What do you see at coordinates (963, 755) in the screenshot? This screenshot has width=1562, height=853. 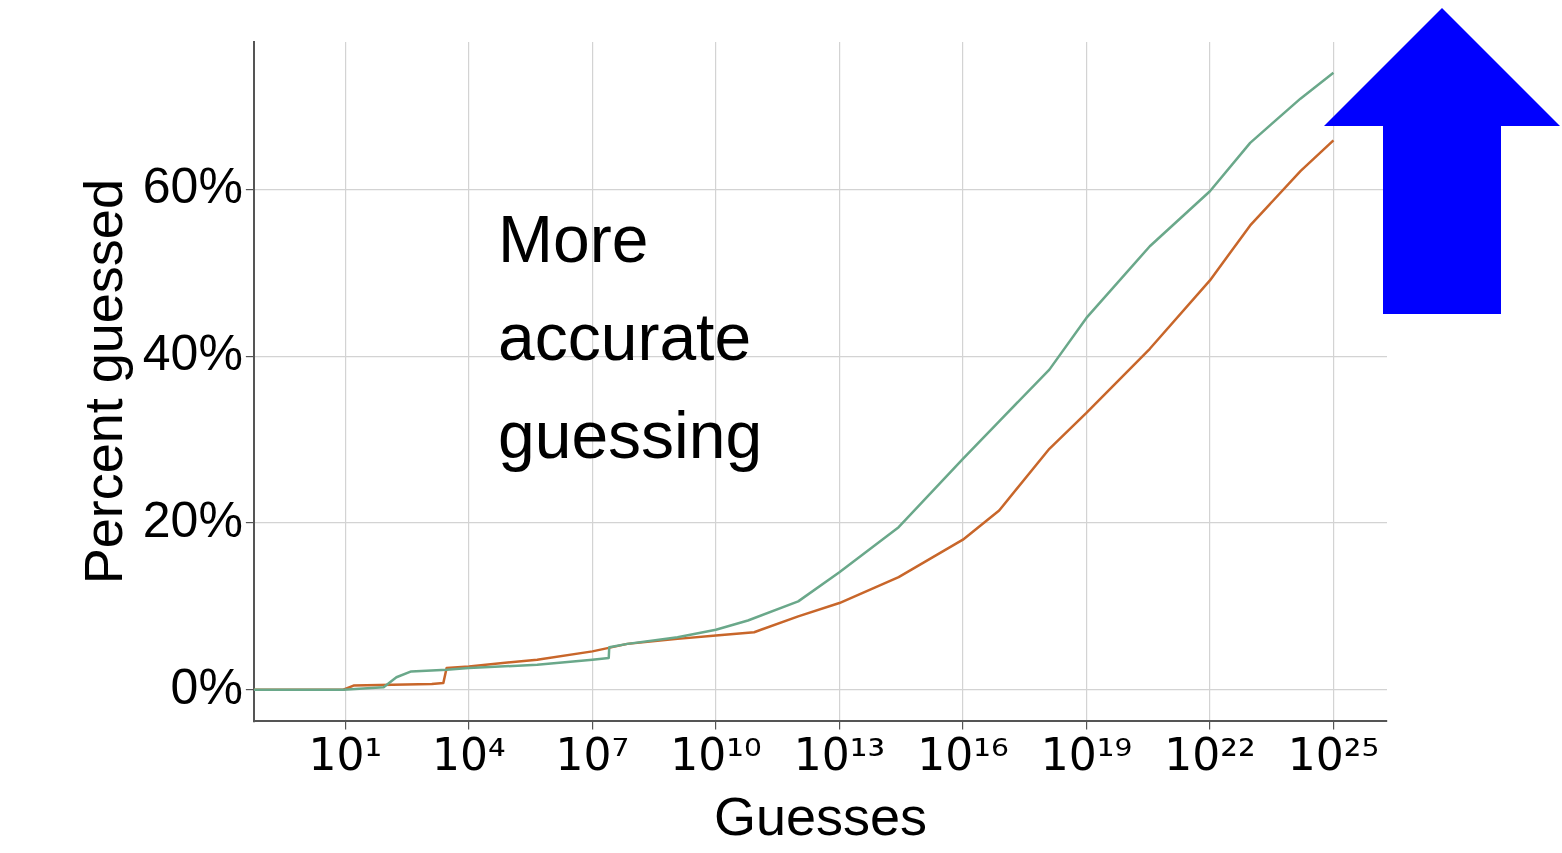 I see `x-tick-label: 10¹⁶` at bounding box center [963, 755].